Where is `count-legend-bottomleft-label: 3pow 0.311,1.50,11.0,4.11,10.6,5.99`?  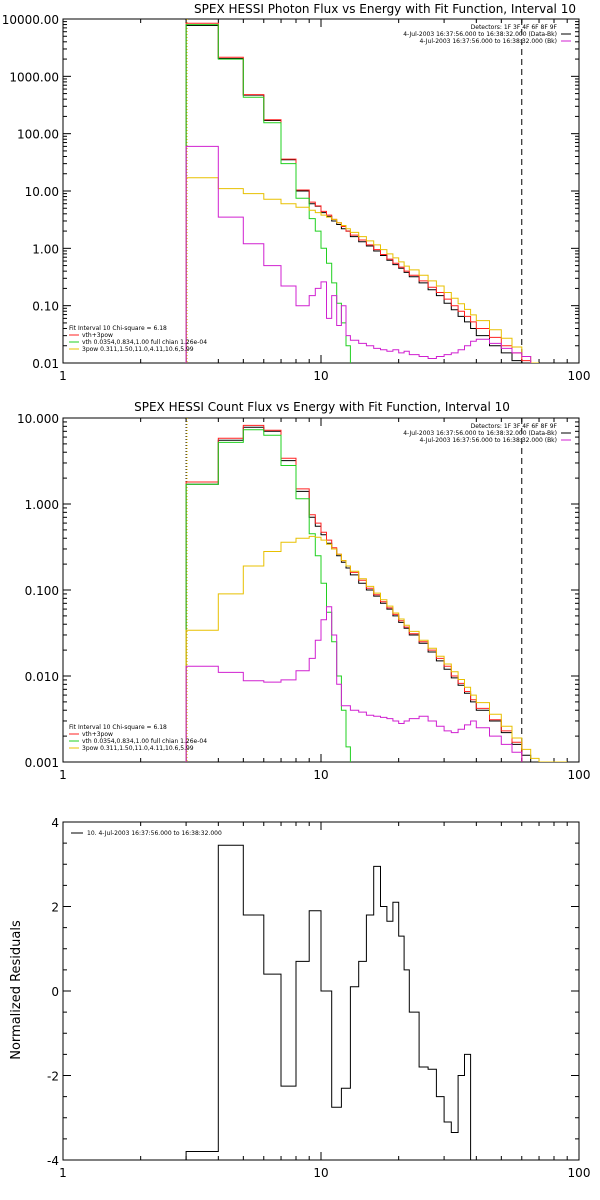
count-legend-bottomleft-label: 3pow 0.311,1.50,11.0,4.11,10.6,5.99 is located at coordinates (138, 748).